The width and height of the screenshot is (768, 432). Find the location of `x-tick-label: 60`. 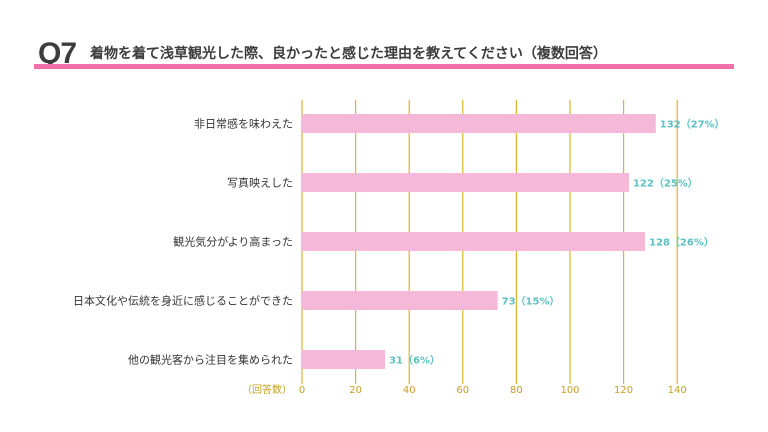

x-tick-label: 60 is located at coordinates (462, 390).